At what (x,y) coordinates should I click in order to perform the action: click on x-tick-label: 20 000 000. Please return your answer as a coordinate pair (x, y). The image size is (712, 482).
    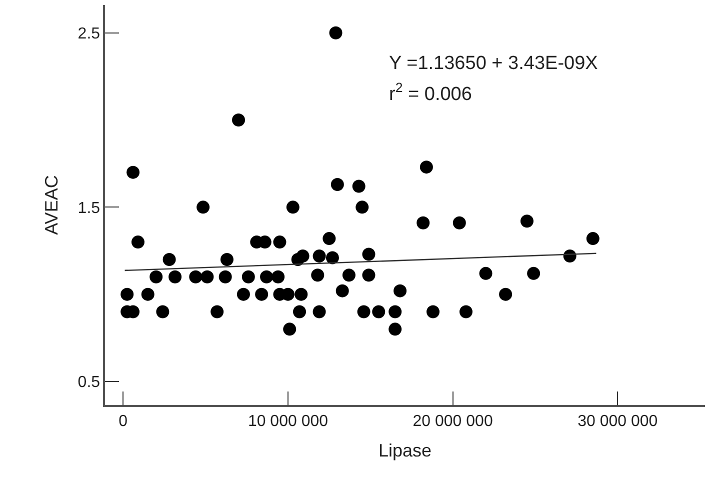
    Looking at the image, I should click on (452, 421).